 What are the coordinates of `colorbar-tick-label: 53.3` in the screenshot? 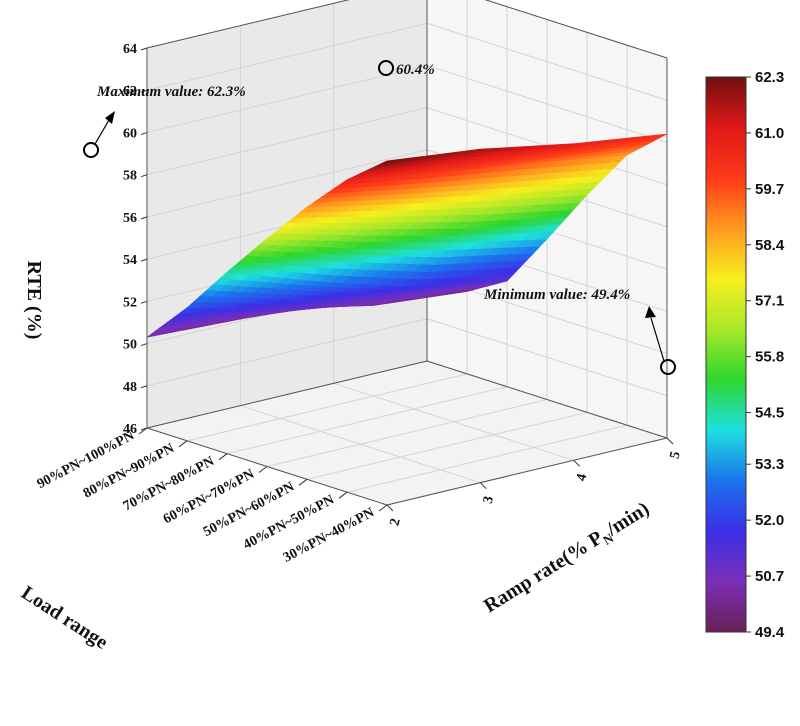 It's located at (769, 464).